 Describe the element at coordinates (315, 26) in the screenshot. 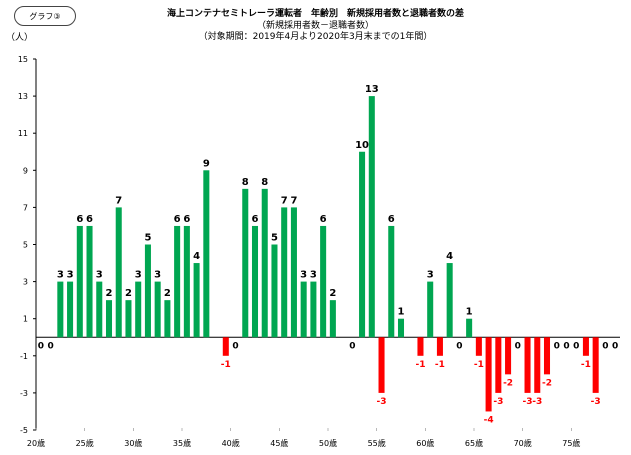

I see `chart-subtitle: （新規採用者数－退職者数）` at that location.